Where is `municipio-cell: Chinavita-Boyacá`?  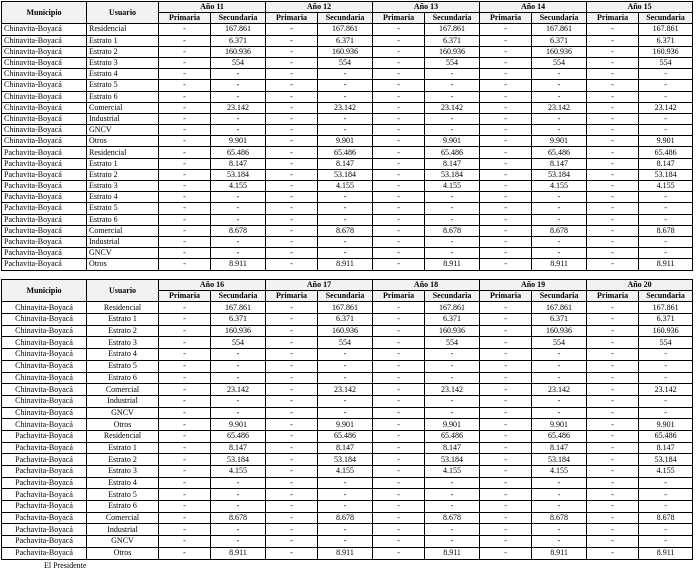
municipio-cell: Chinavita-Boyacá is located at coordinates (44, 331).